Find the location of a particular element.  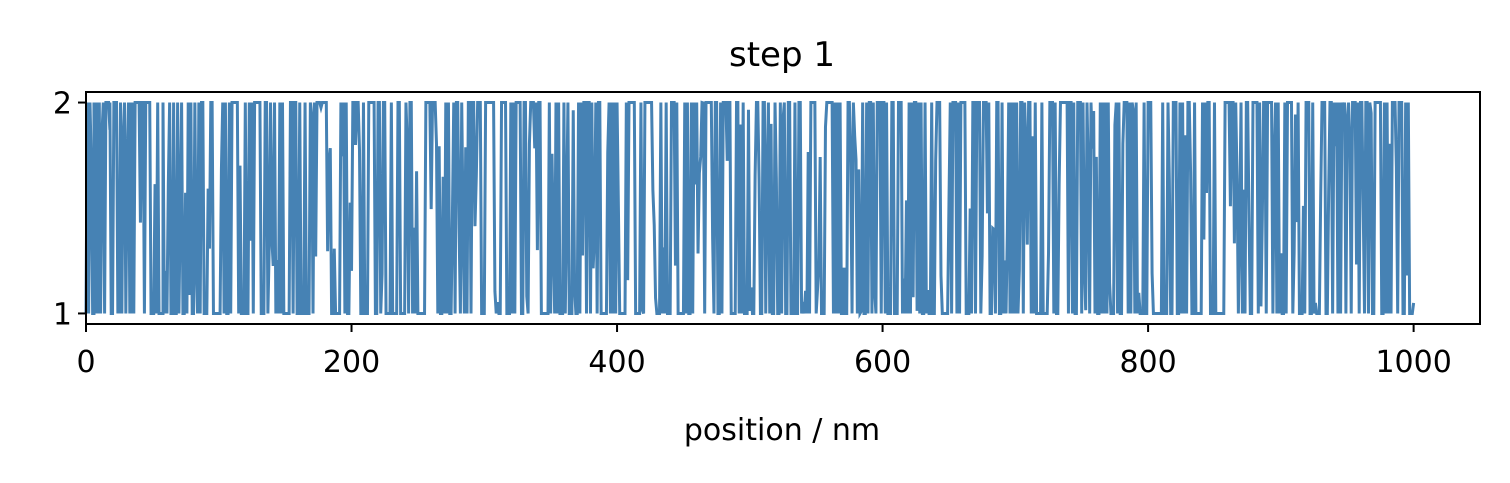

x-tick-label: 1000 is located at coordinates (1413, 362).